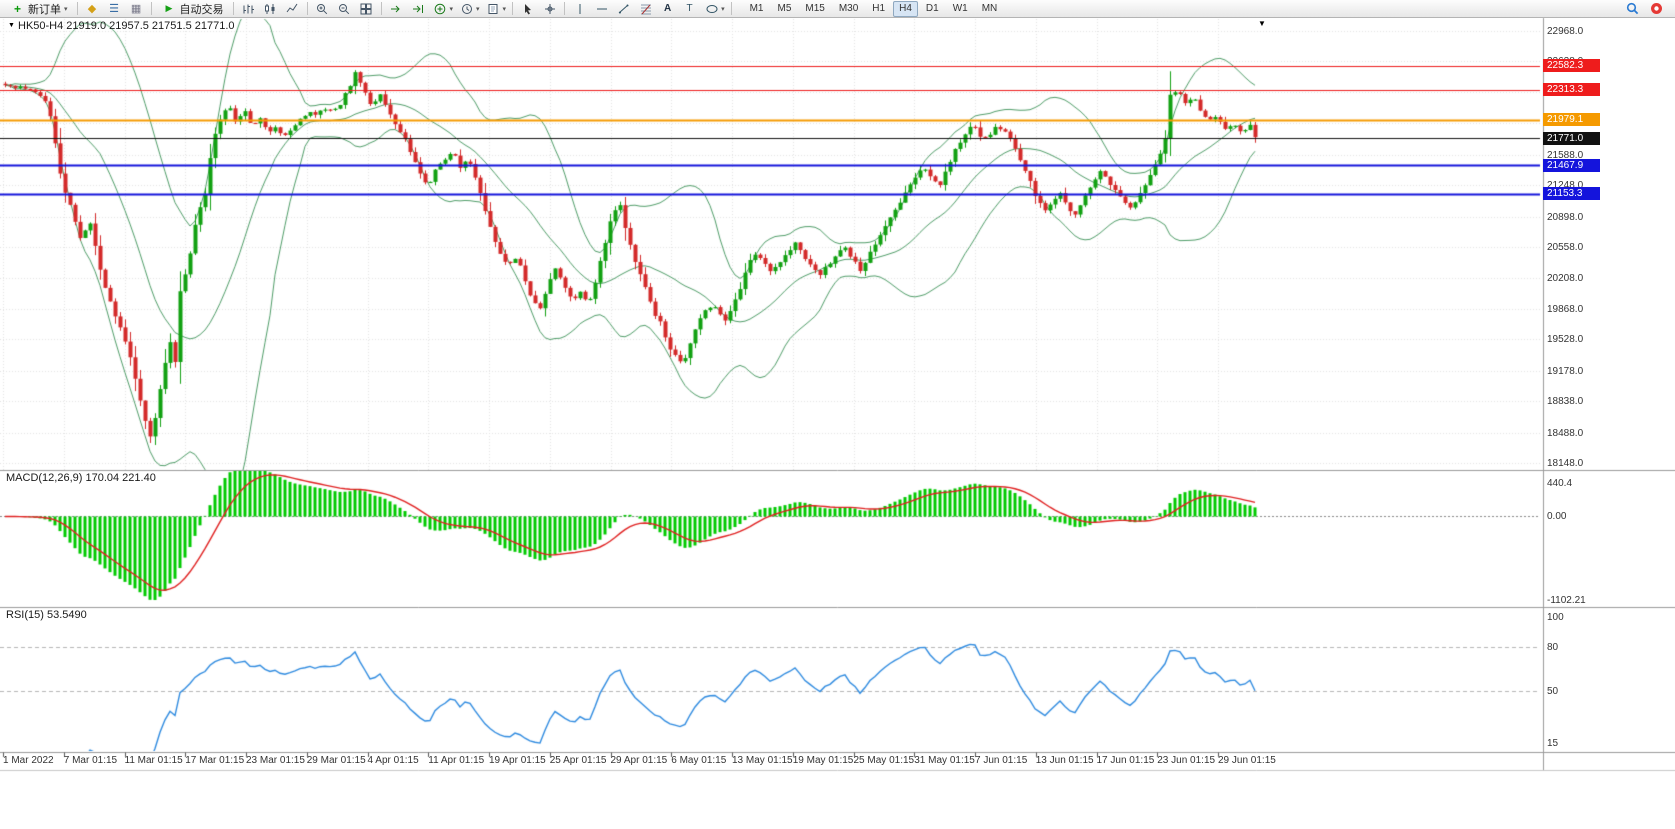  What do you see at coordinates (1571, 194) in the screenshot?
I see `hline-price-badge: 21153.3` at bounding box center [1571, 194].